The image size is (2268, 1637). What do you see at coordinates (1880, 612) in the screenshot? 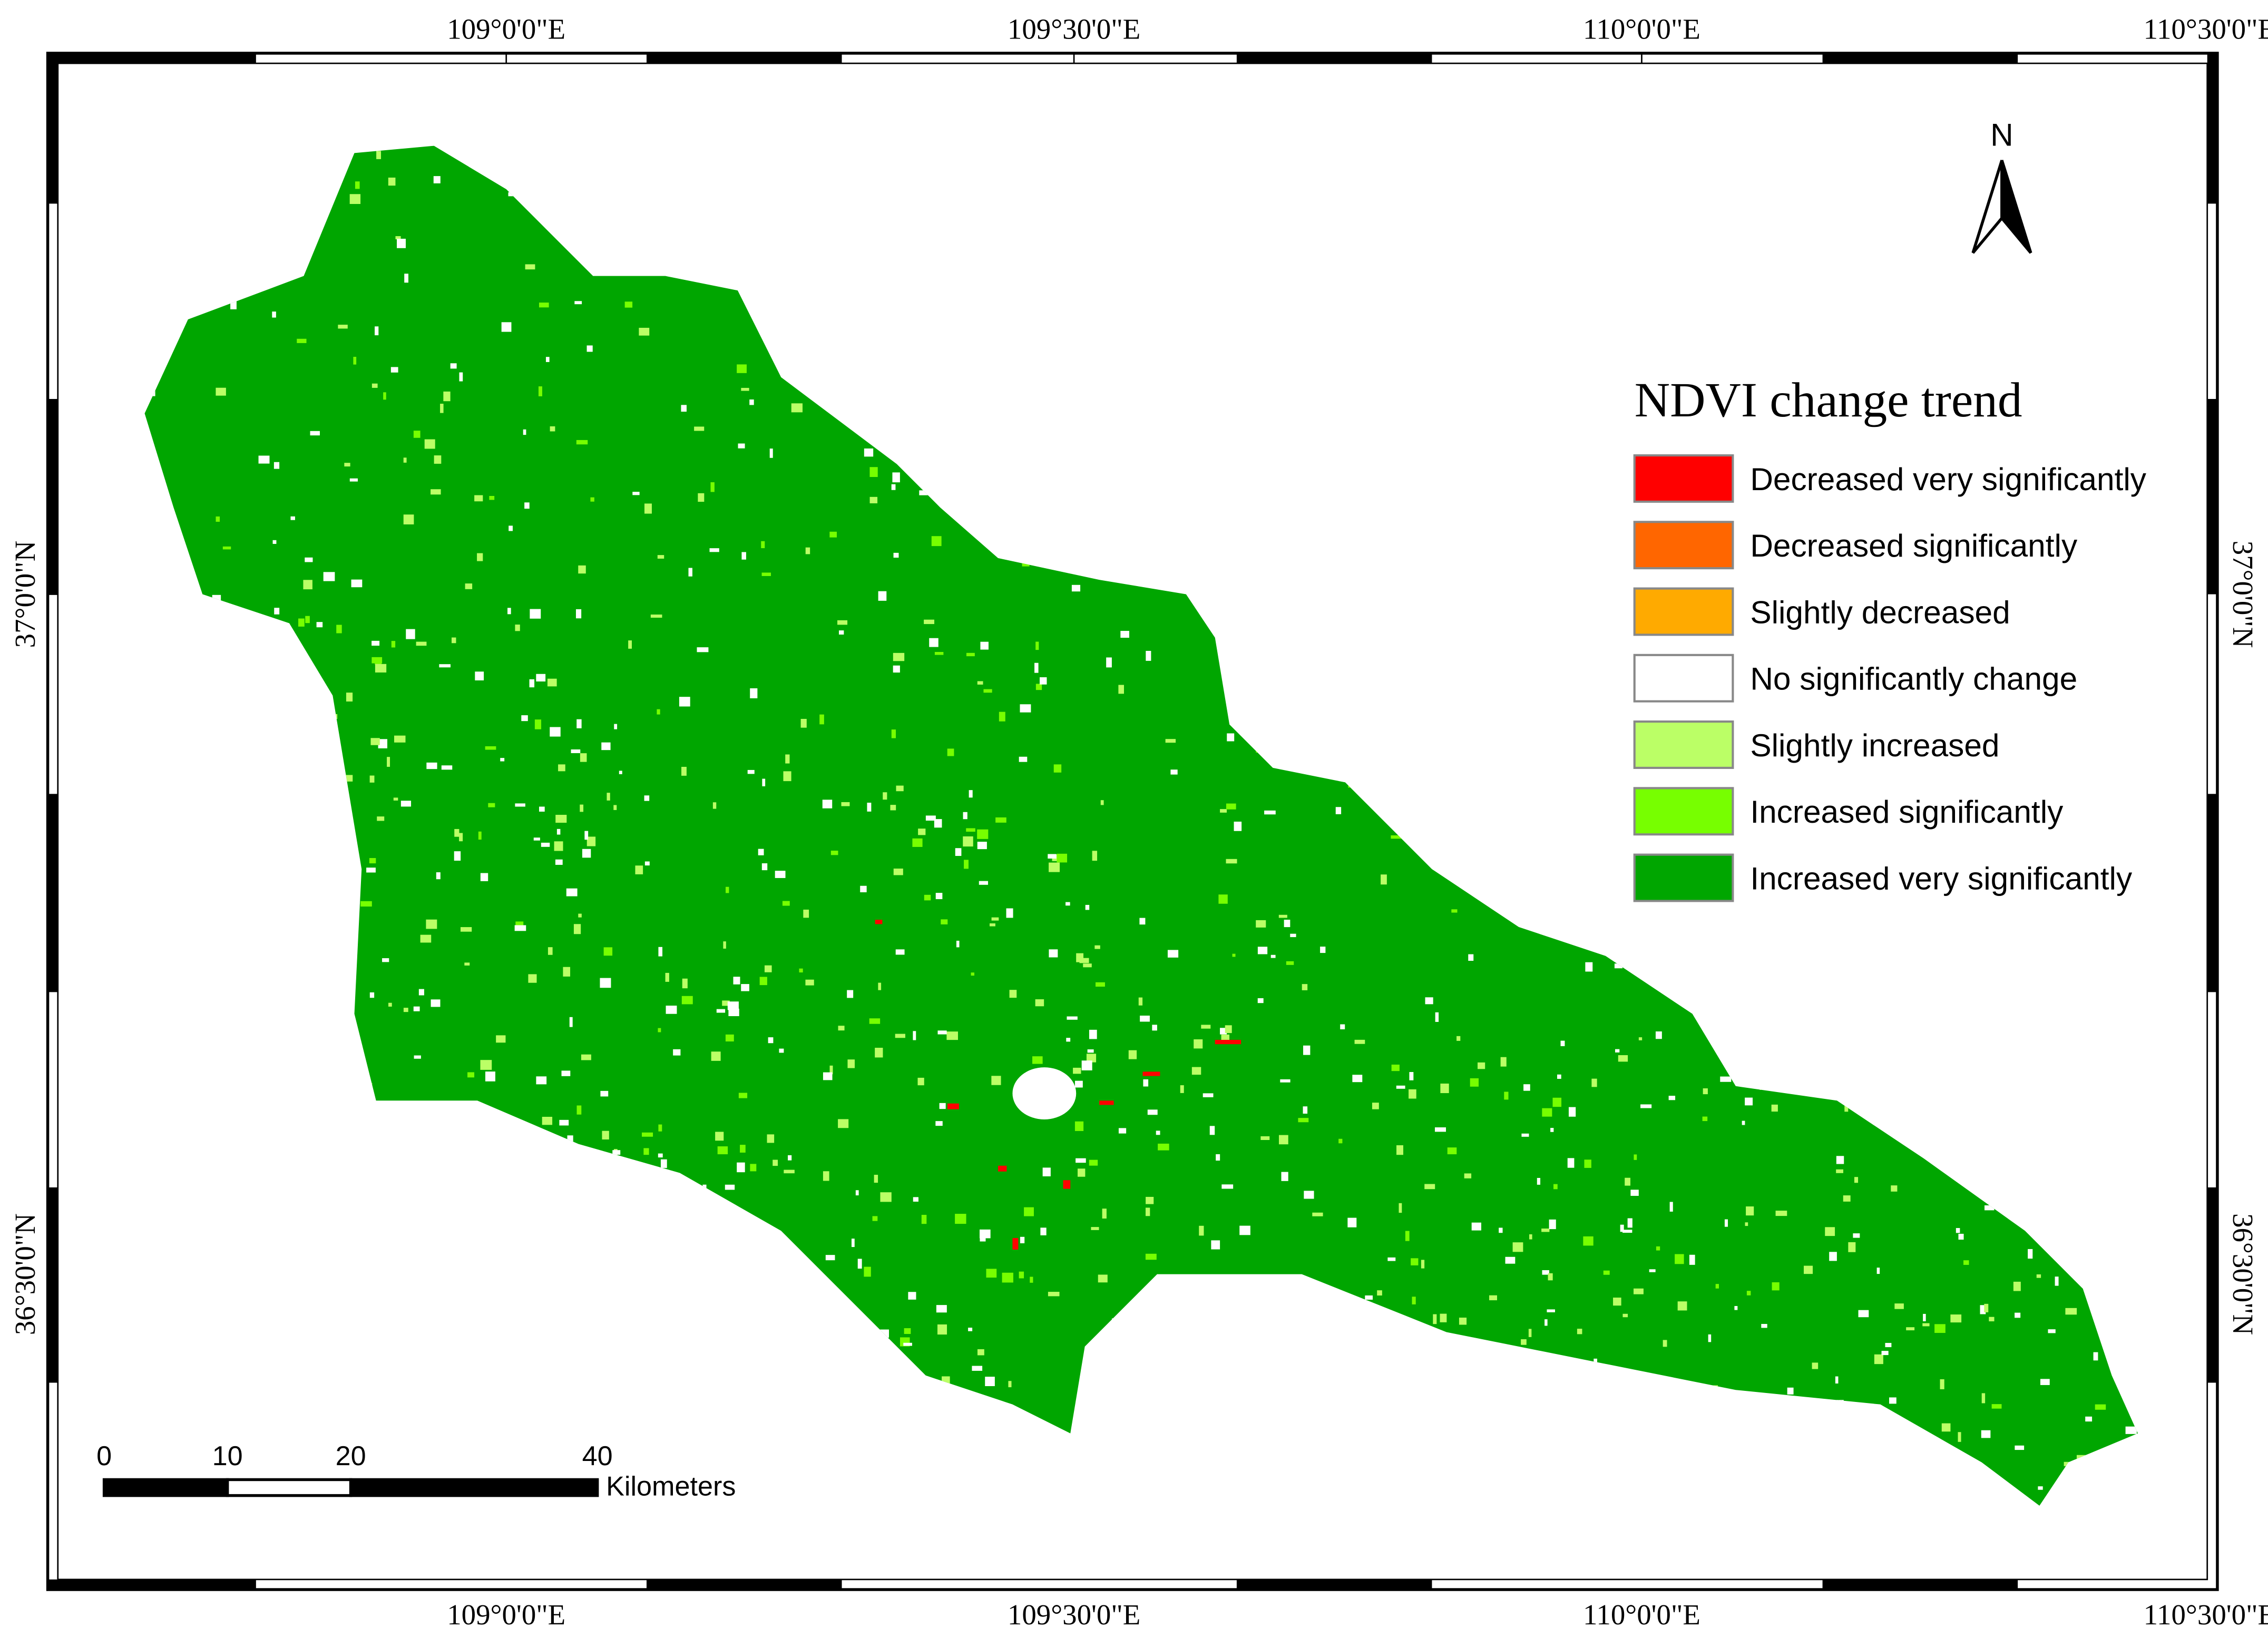
I see `legend-label: Slightly decreased` at bounding box center [1880, 612].